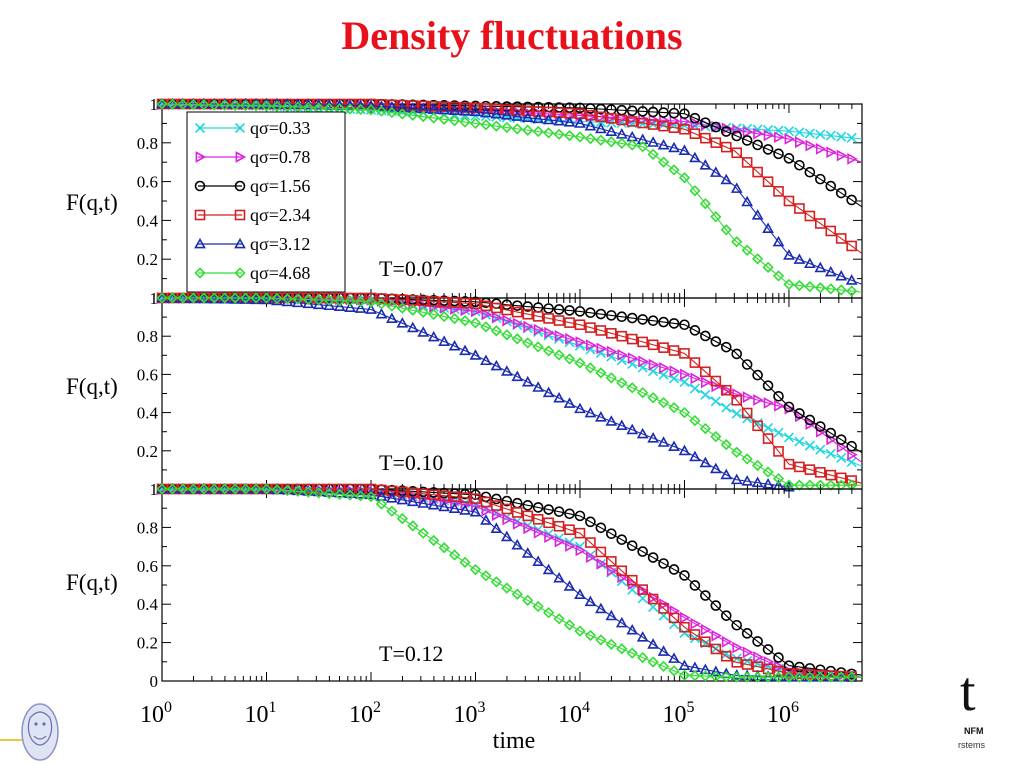 Image resolution: width=1024 pixels, height=768 pixels. I want to click on legend-item: qσ=1.56, so click(252, 186).